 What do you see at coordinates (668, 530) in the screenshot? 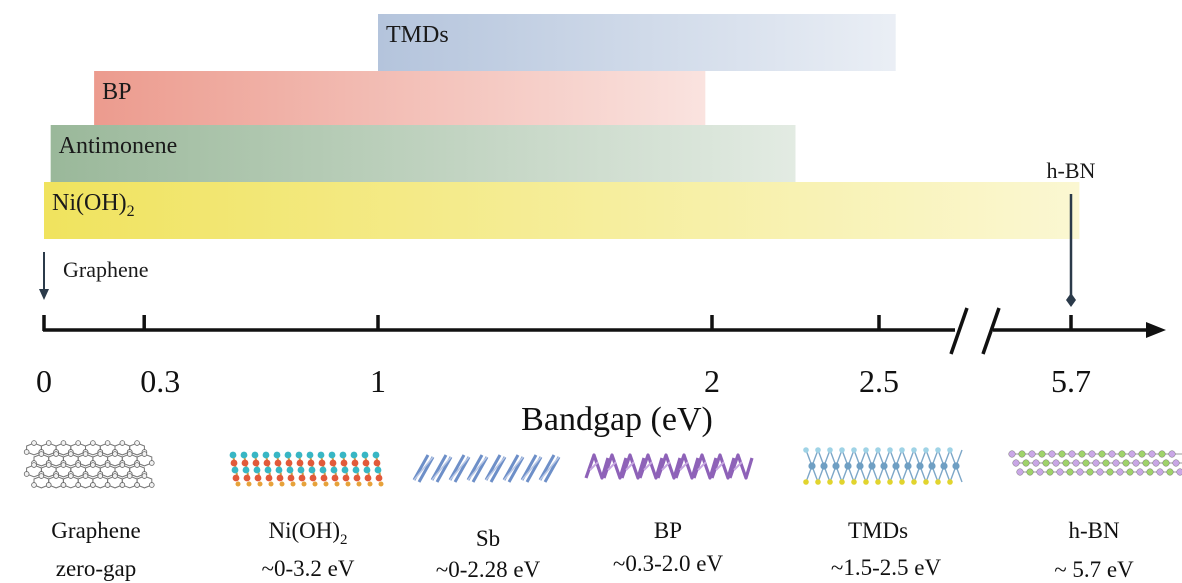
I see `material-bp-name: BP` at bounding box center [668, 530].